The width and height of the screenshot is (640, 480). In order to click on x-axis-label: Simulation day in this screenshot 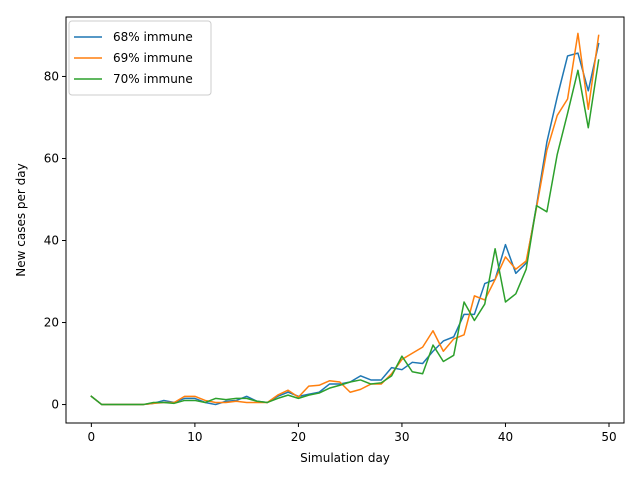, I will do `click(345, 458)`.